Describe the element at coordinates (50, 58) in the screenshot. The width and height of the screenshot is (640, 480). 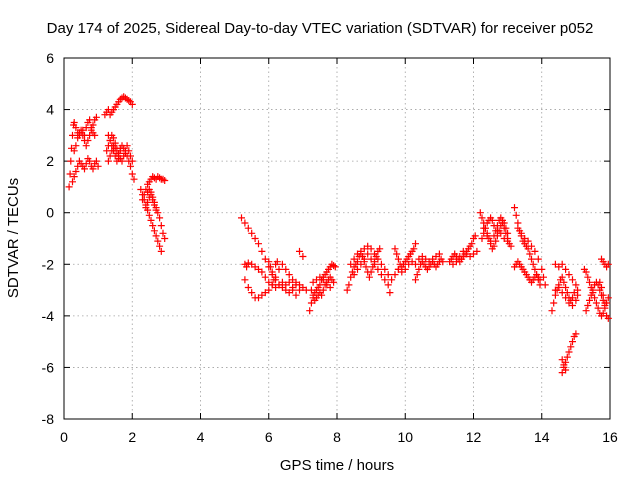
I see `y-tick-label: 6` at that location.